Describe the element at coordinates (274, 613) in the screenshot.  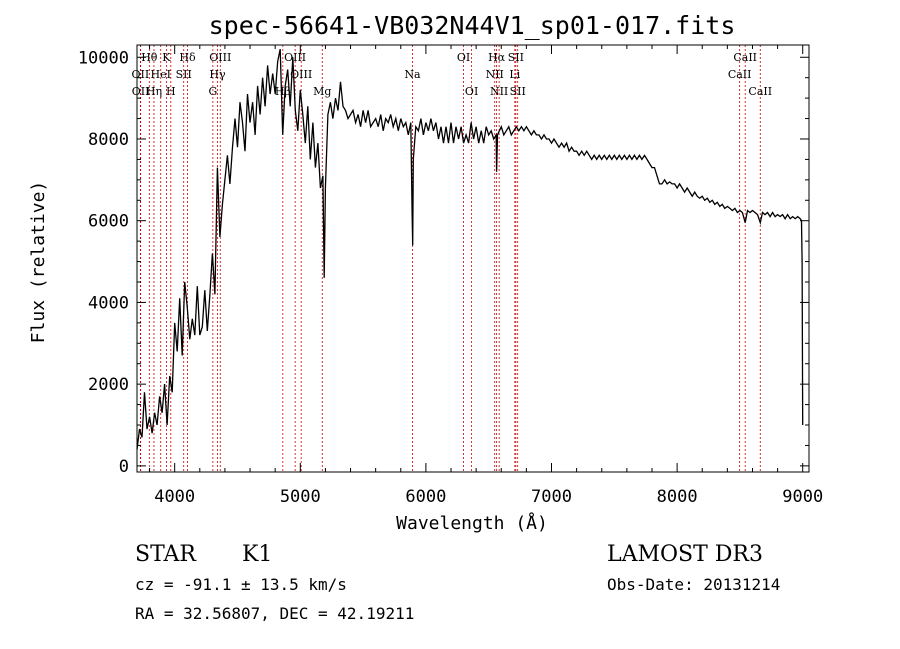
I see `coordinates: RA = 32.56807, DEC = 42.19211` at that location.